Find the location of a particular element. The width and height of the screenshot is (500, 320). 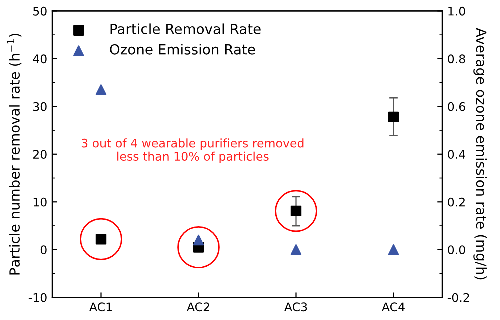

y-tick-label: 20 is located at coordinates (40, 155).